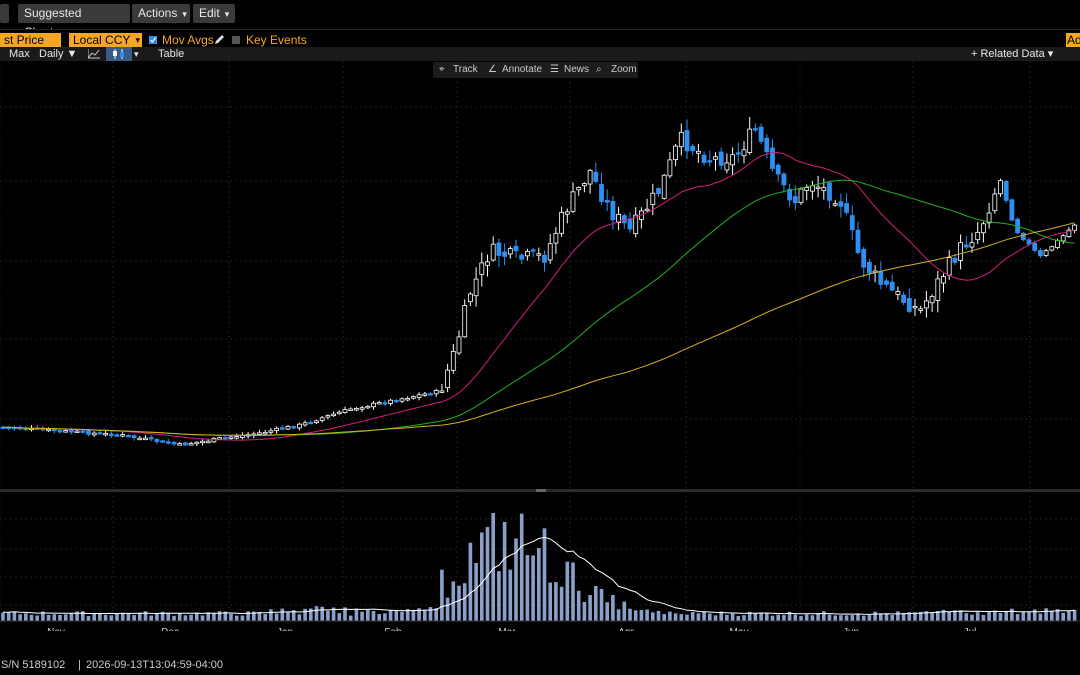  I want to click on news-button: News, so click(577, 69).